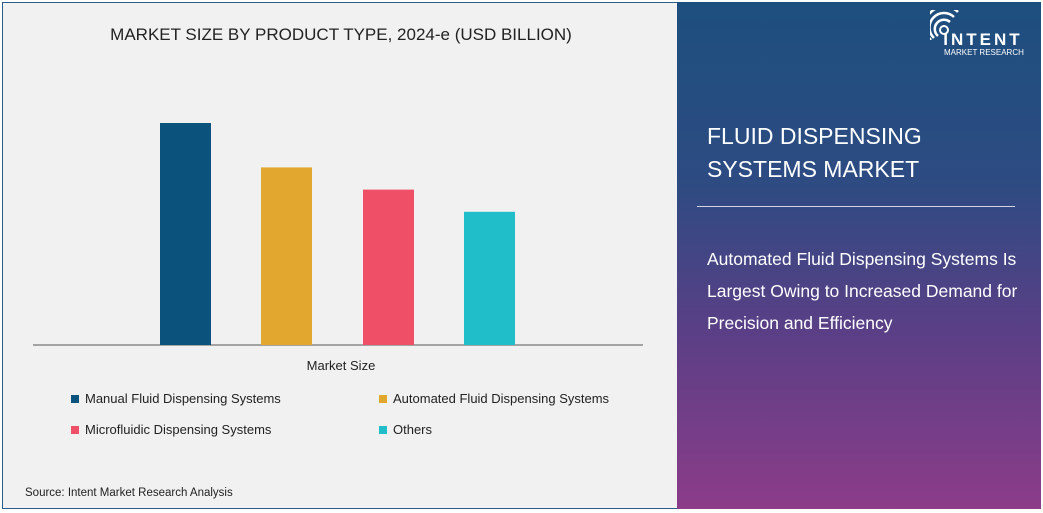 The image size is (1043, 513). Describe the element at coordinates (501, 398) in the screenshot. I see `legend-label: Automated Fluid Dispensing Systems` at that location.